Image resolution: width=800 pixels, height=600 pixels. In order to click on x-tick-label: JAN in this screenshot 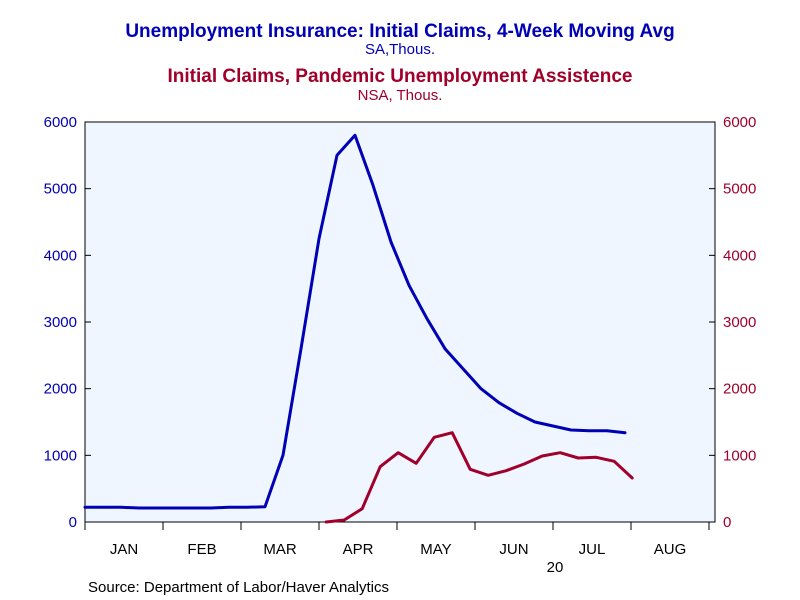, I will do `click(124, 549)`.